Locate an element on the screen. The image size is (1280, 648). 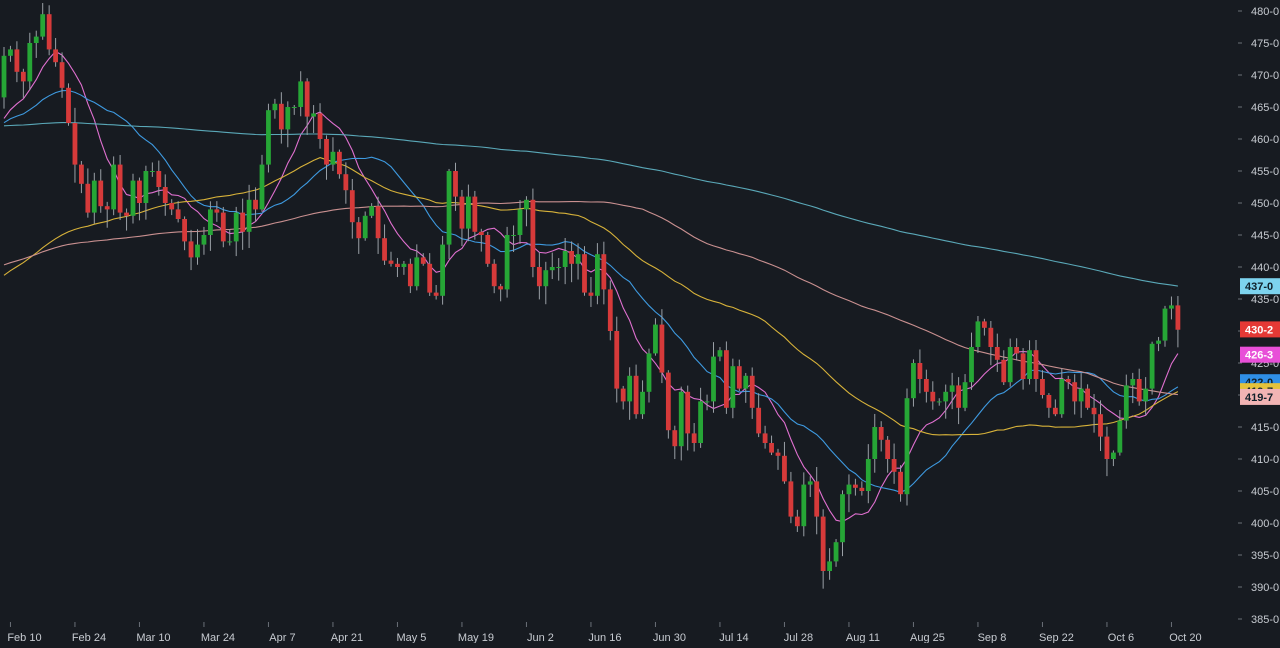
ma-200-badge: 437-0 is located at coordinates (1260, 286).